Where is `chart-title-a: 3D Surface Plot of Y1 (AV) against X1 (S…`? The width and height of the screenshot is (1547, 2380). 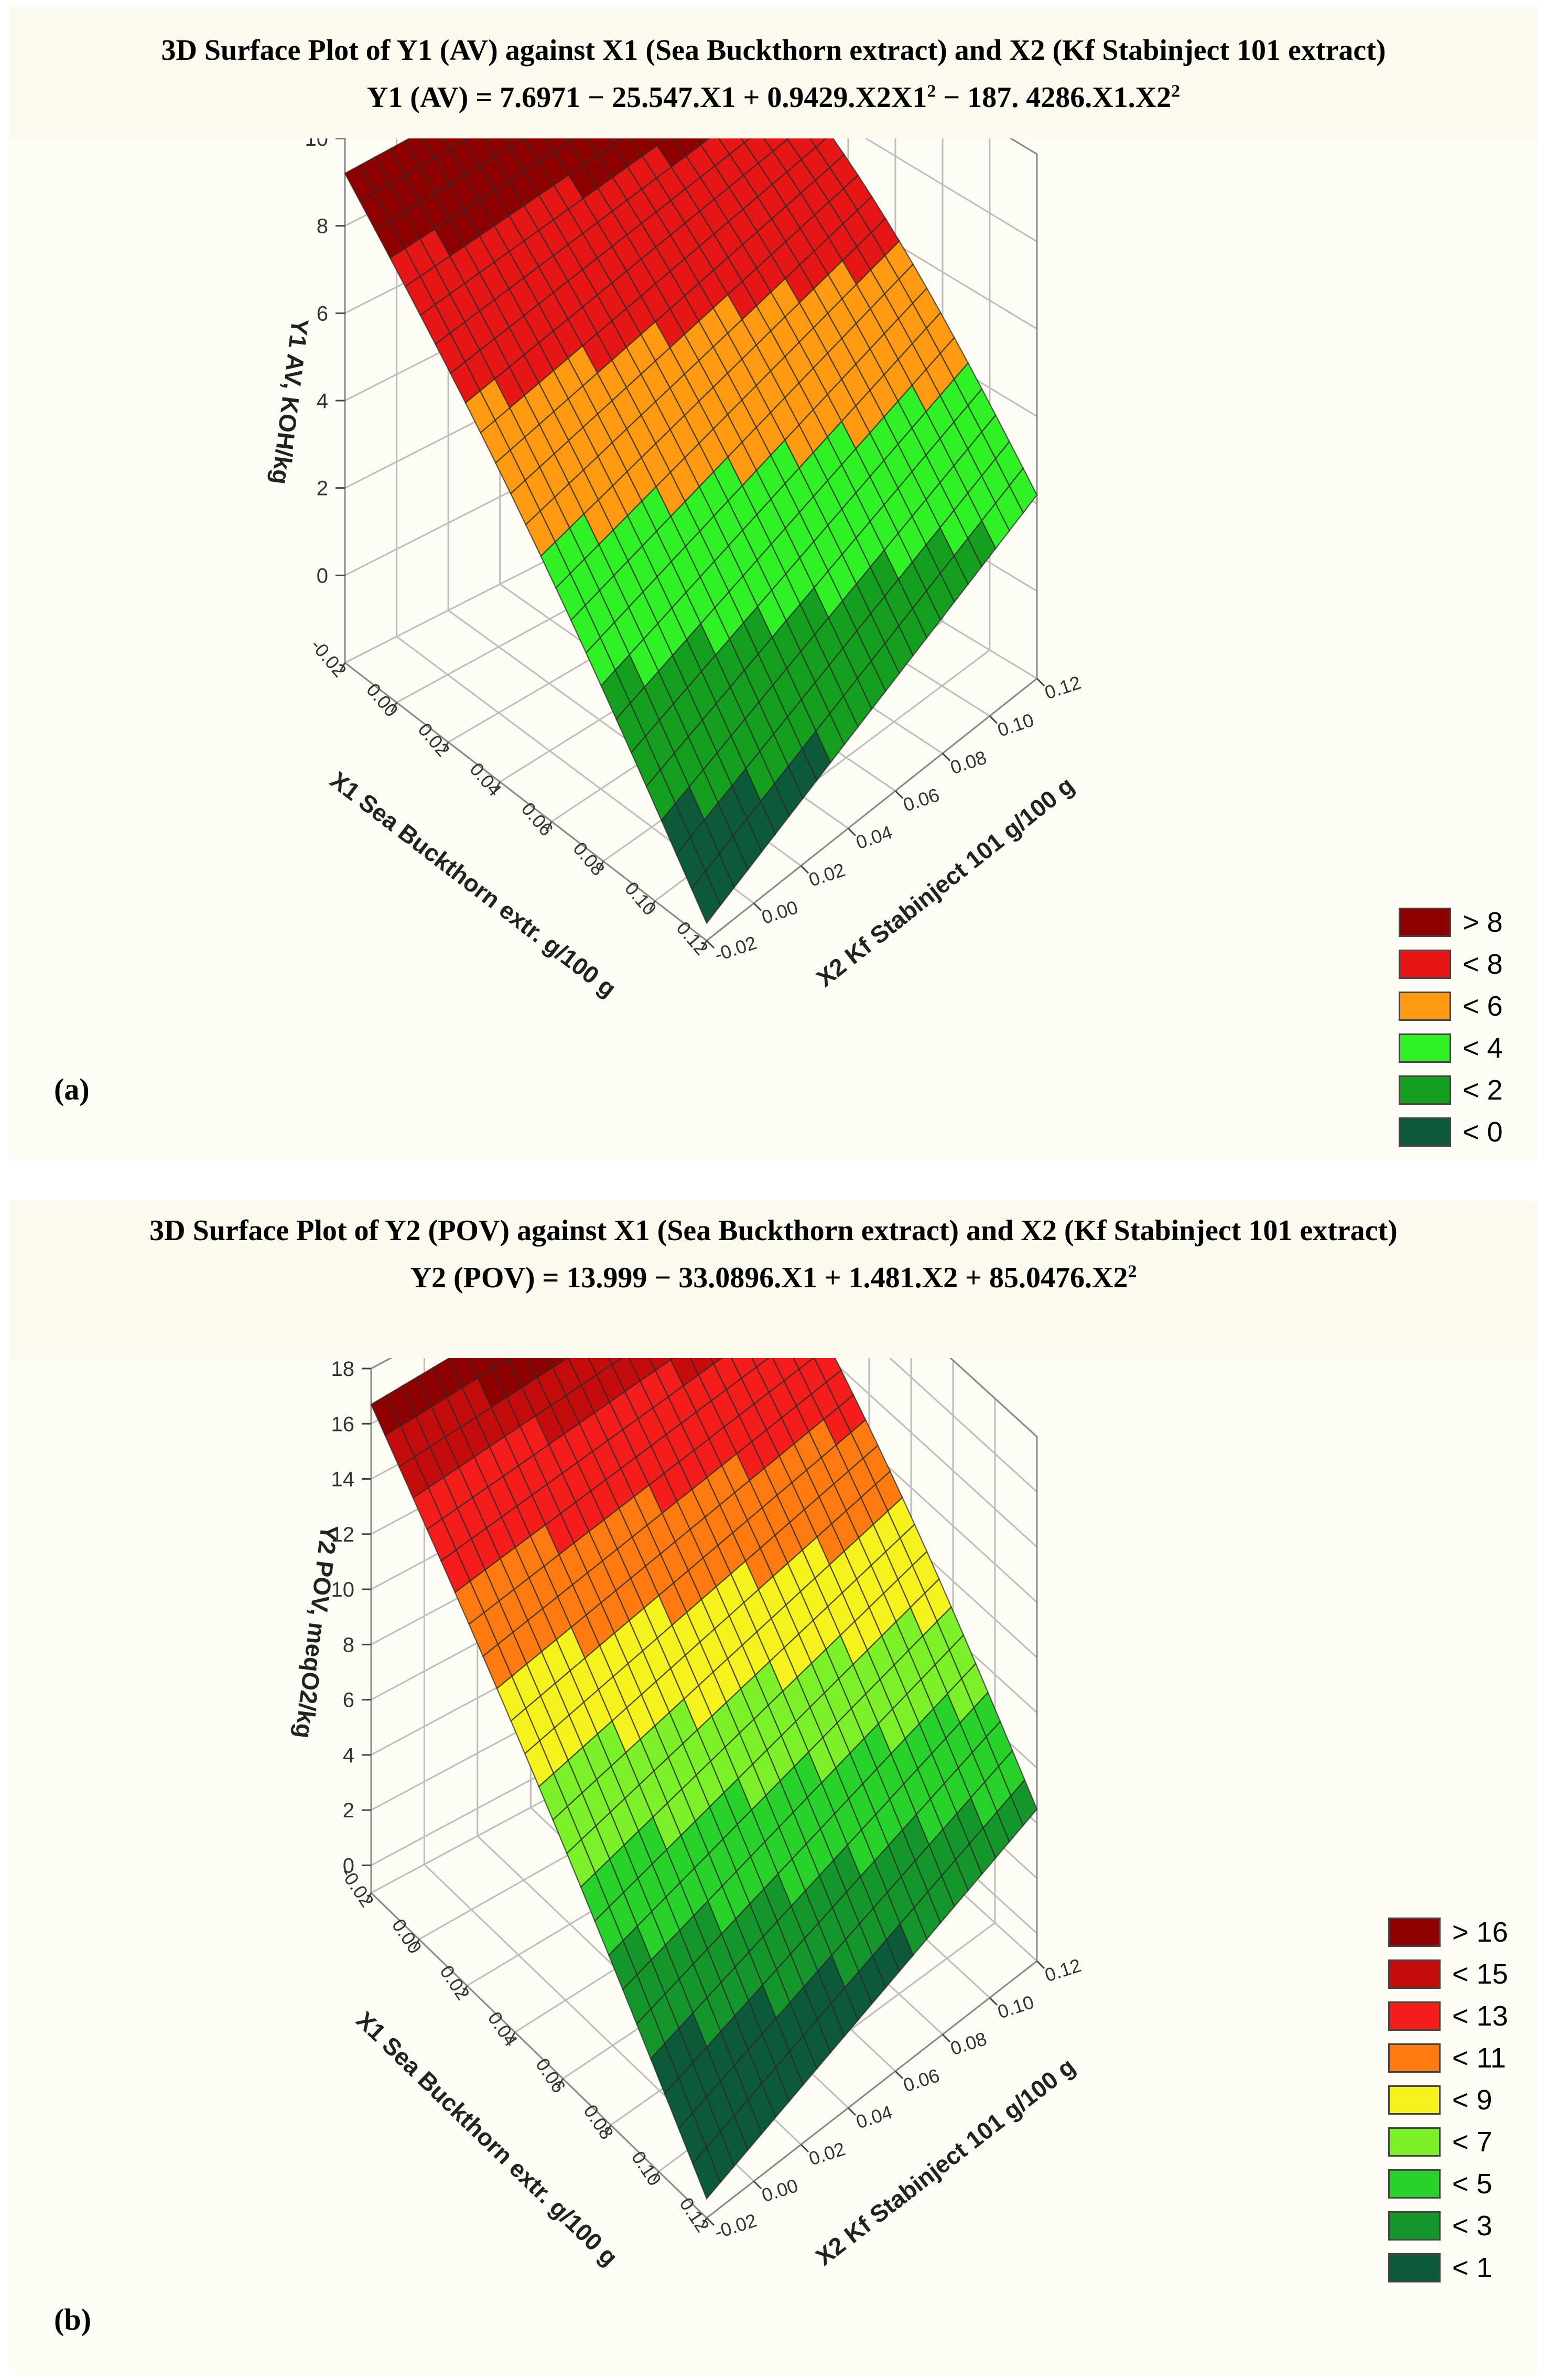
chart-title-a: 3D Surface Plot of Y1 (AV) against X1 (S… is located at coordinates (773, 50).